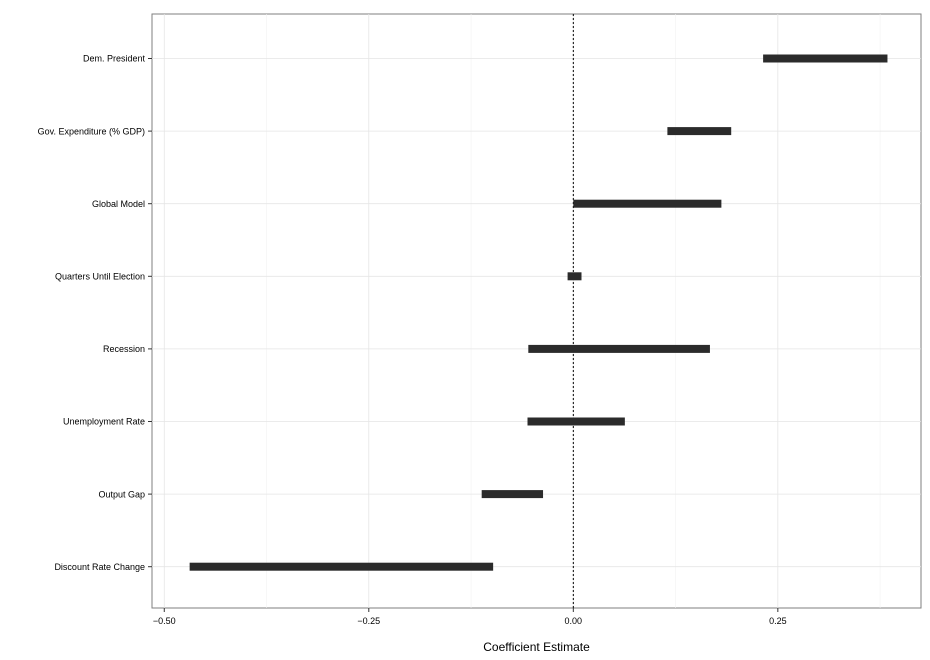 The width and height of the screenshot is (930, 660). Describe the element at coordinates (536, 647) in the screenshot. I see `x-axis-title: Coefficient Estimate` at that location.